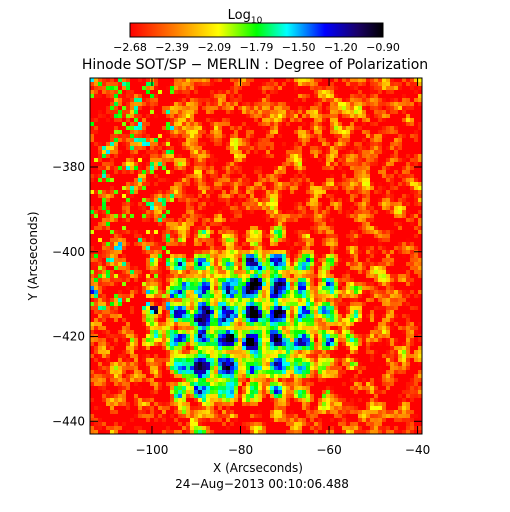  Describe the element at coordinates (214, 47) in the screenshot. I see `colorbar-tick-label: −2.09` at that location.